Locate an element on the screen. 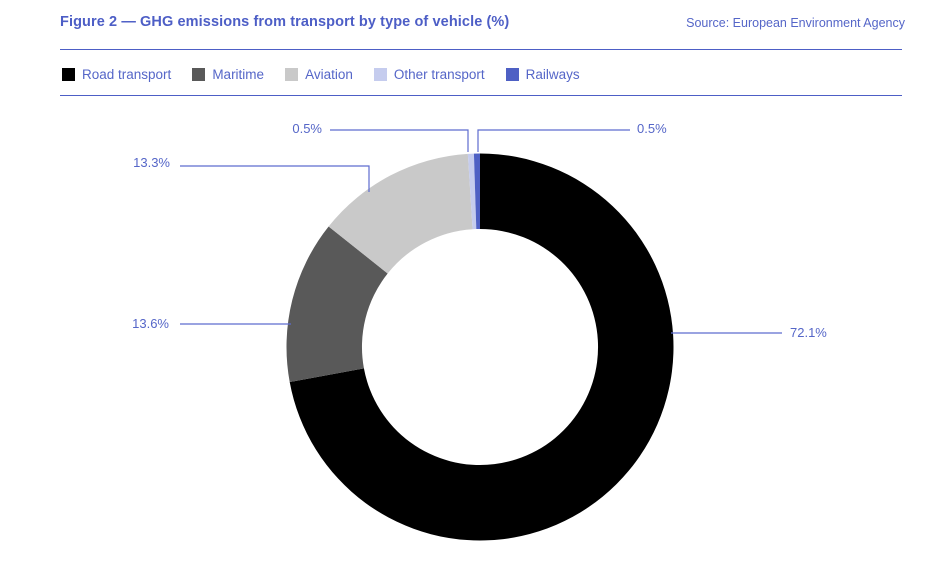 The image size is (946, 572). legend-item-aviation: Aviation is located at coordinates (319, 74).